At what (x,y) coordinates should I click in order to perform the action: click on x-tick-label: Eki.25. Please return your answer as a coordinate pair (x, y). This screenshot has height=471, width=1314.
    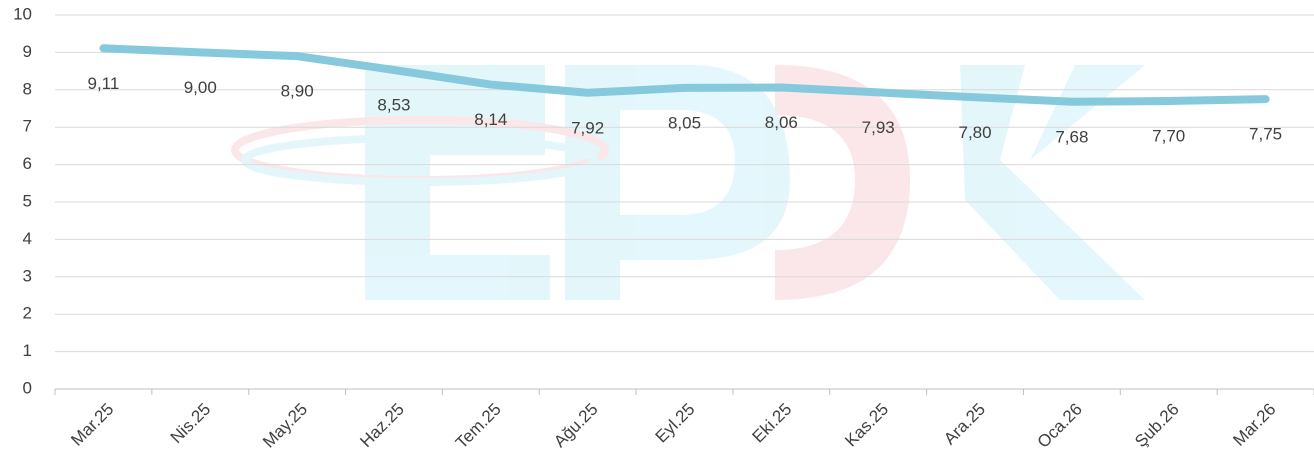
    Looking at the image, I should click on (771, 423).